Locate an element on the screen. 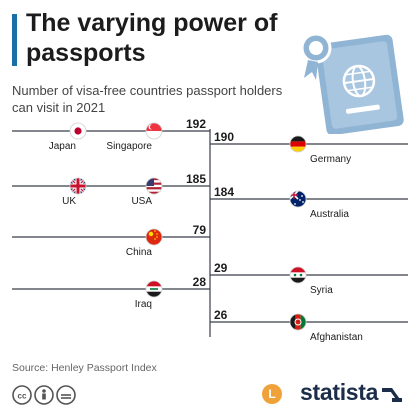 The width and height of the screenshot is (420, 420). flag-china-icon is located at coordinates (154, 237).